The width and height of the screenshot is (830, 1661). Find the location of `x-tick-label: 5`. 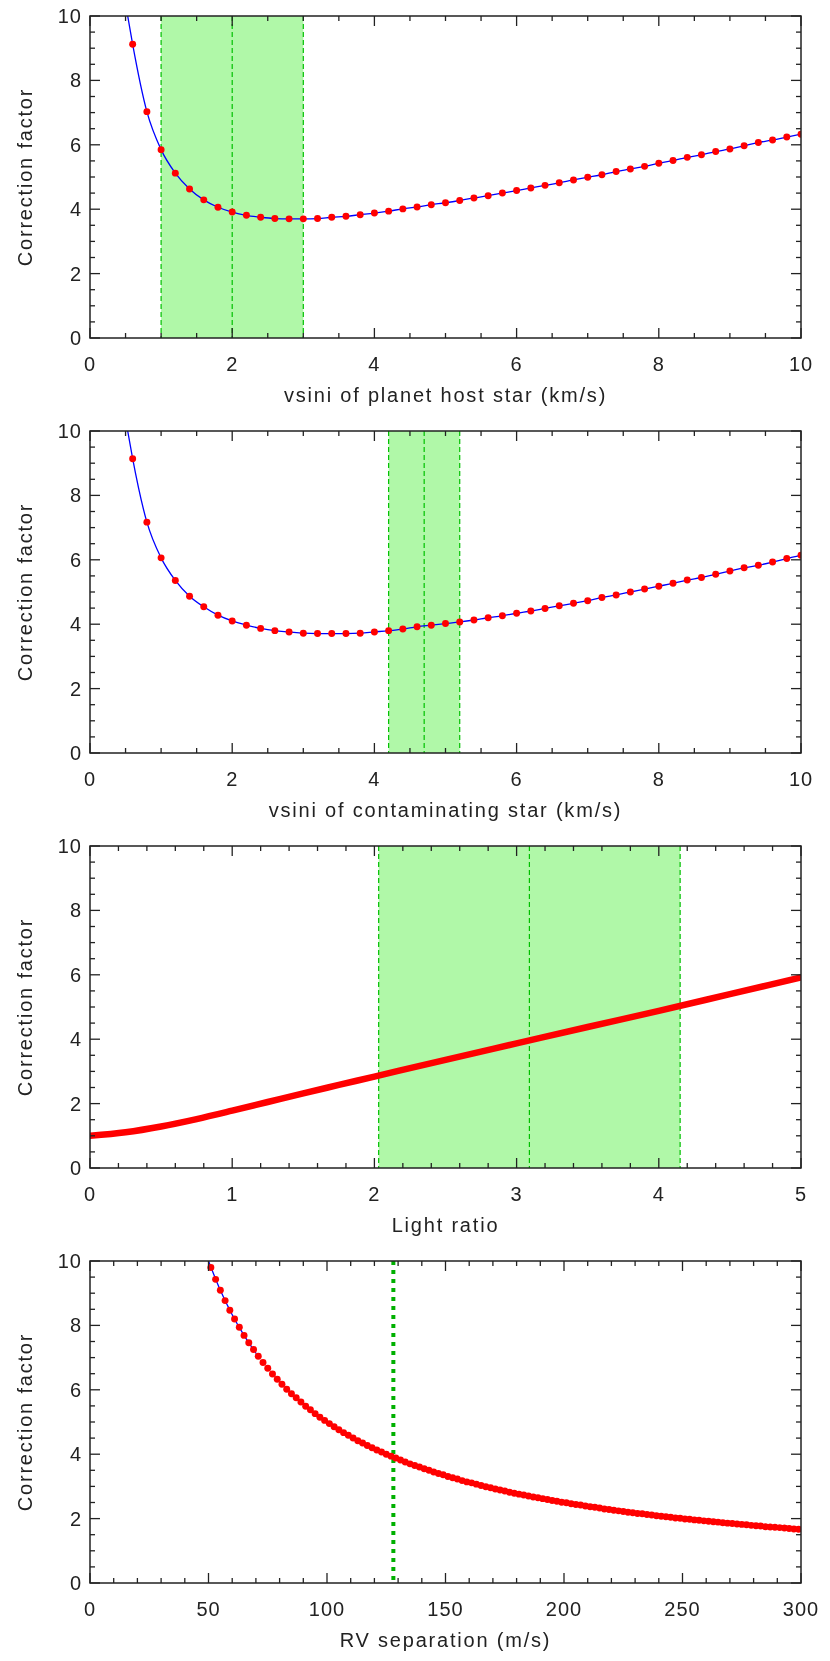

x-tick-label: 5 is located at coordinates (801, 1194).